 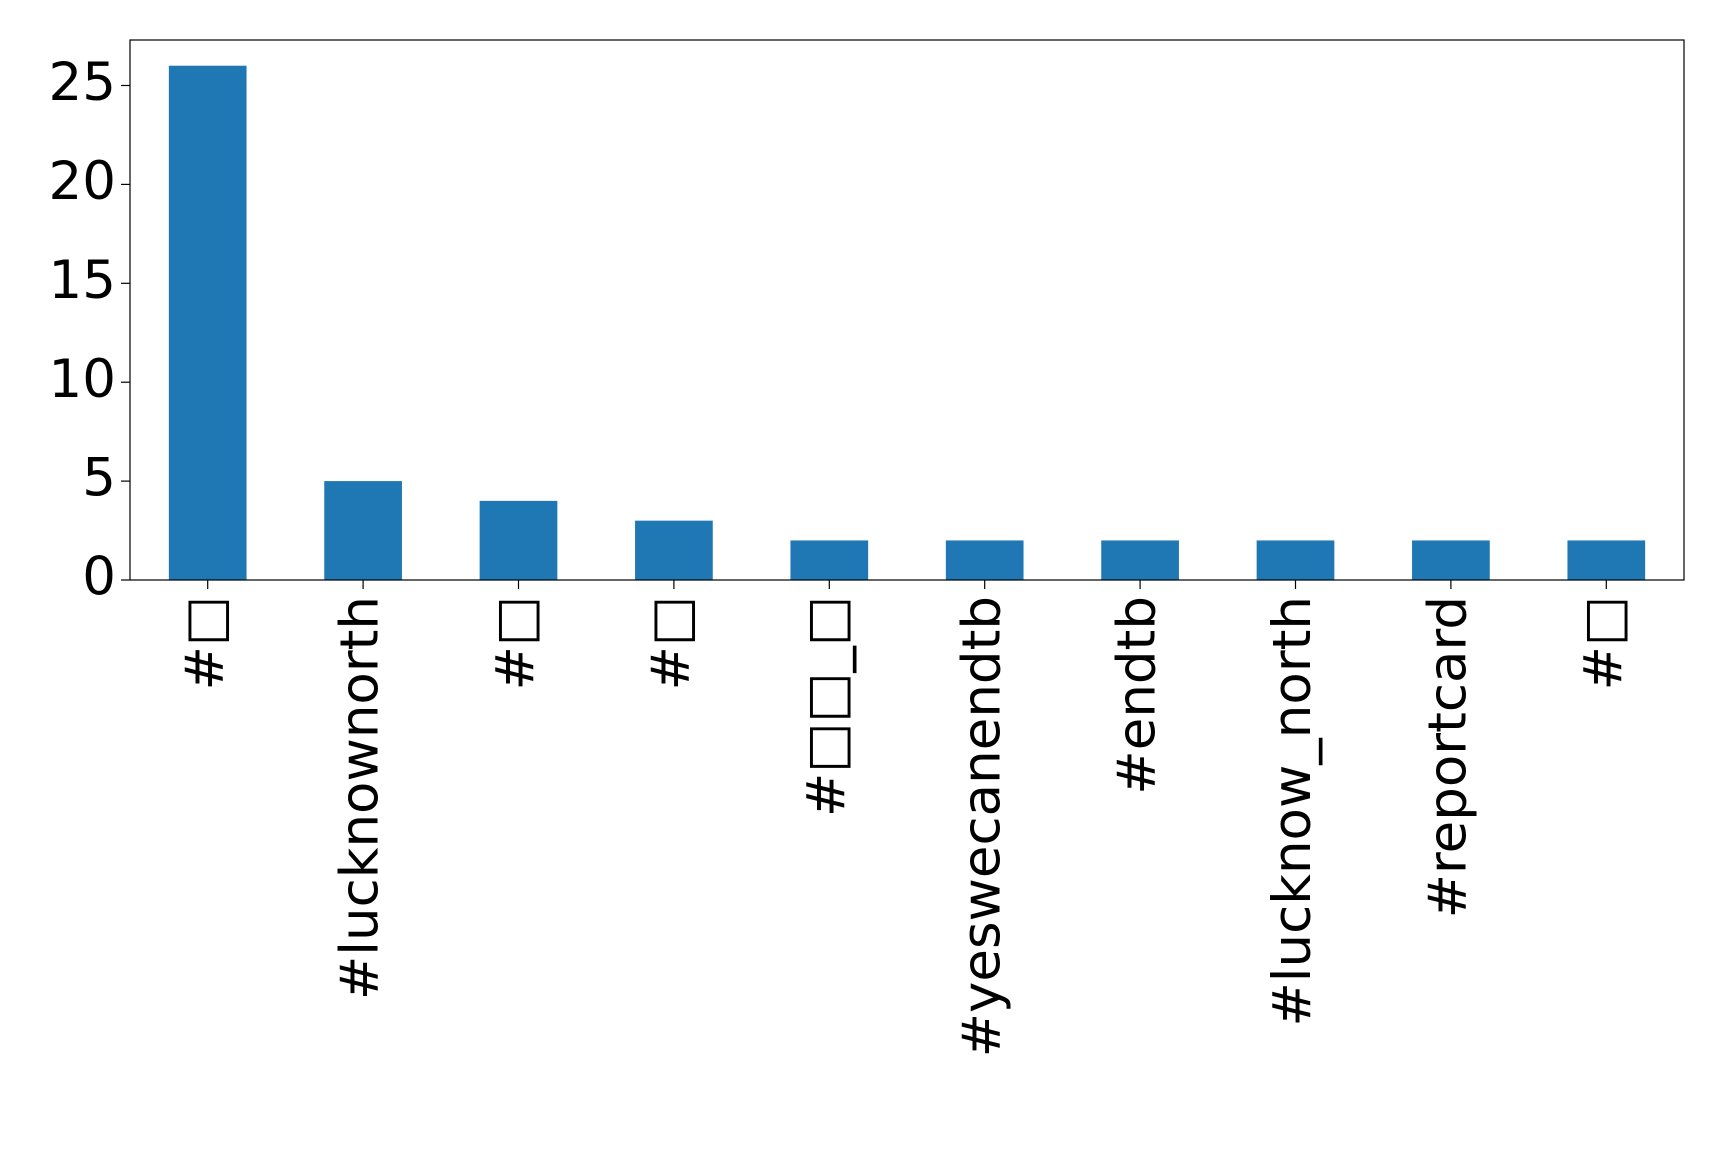 What do you see at coordinates (1137, 695) in the screenshot?
I see `x-tick-label: #endtb` at bounding box center [1137, 695].